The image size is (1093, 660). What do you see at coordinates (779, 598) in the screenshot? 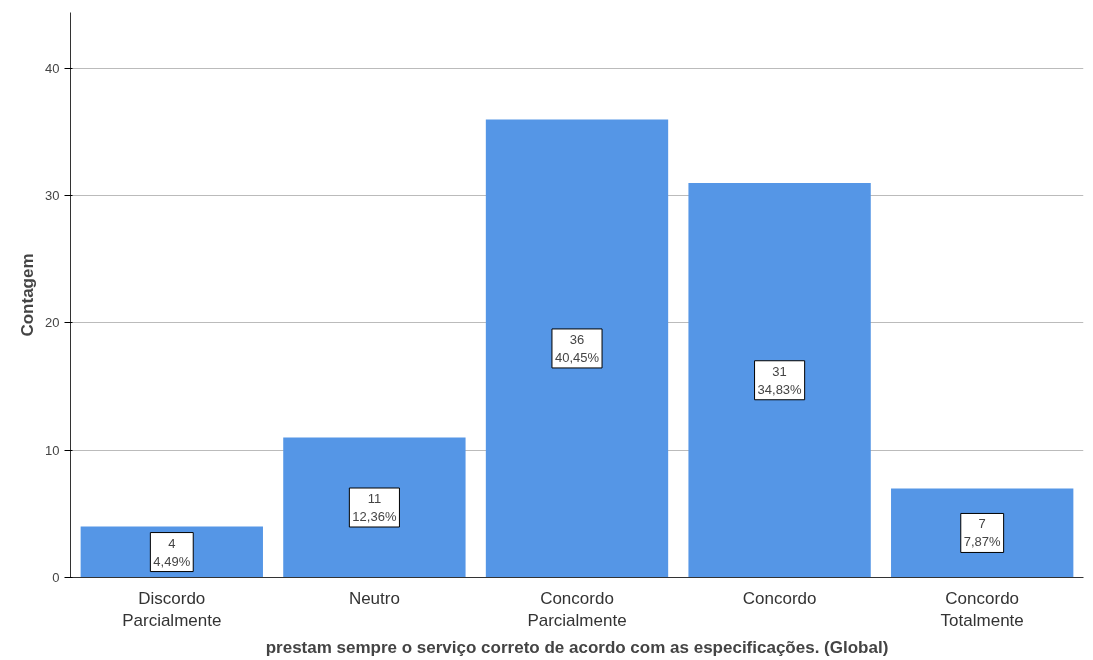
I see `x-tick-label: Concordo` at bounding box center [779, 598].